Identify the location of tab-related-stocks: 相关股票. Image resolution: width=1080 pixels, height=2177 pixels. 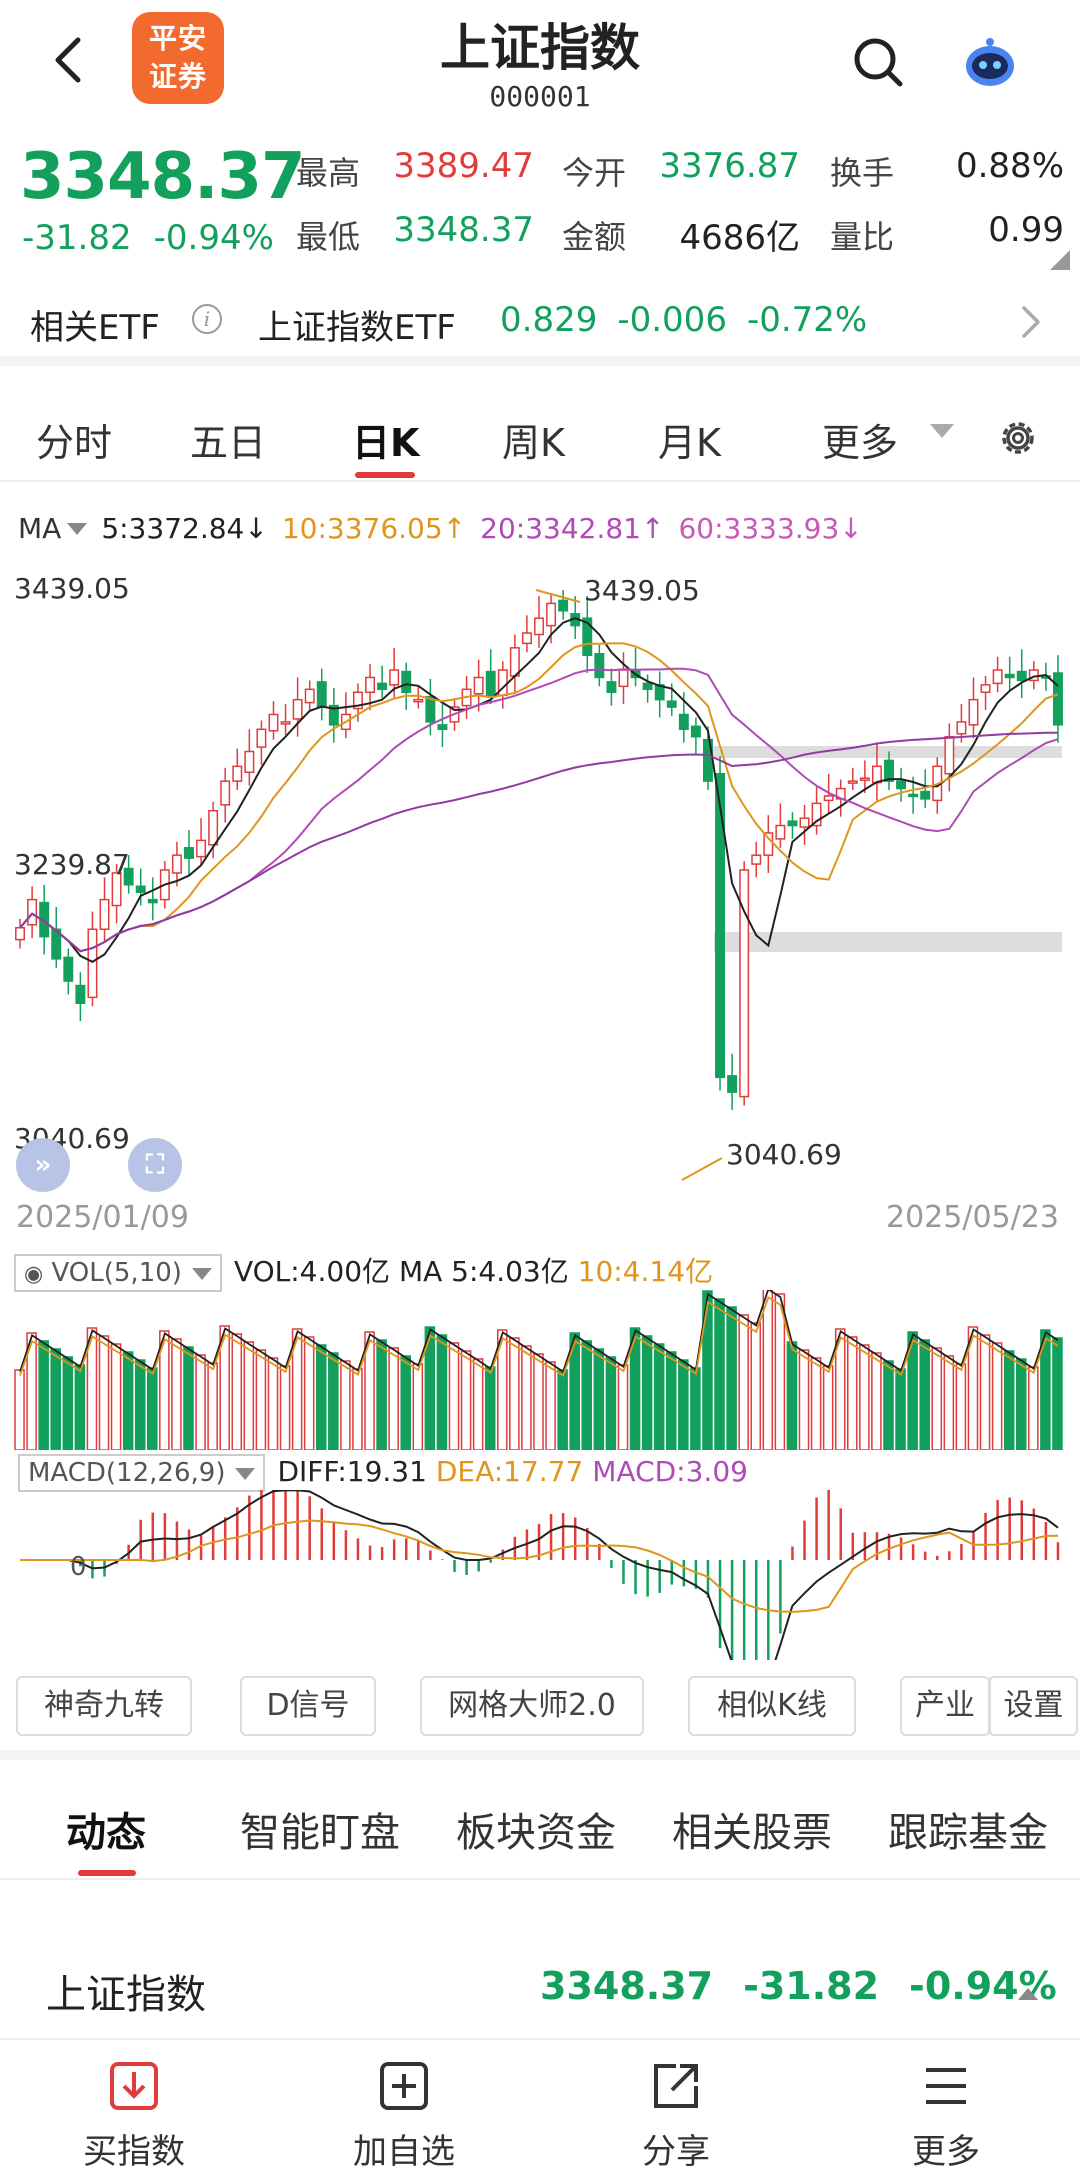
(752, 1833).